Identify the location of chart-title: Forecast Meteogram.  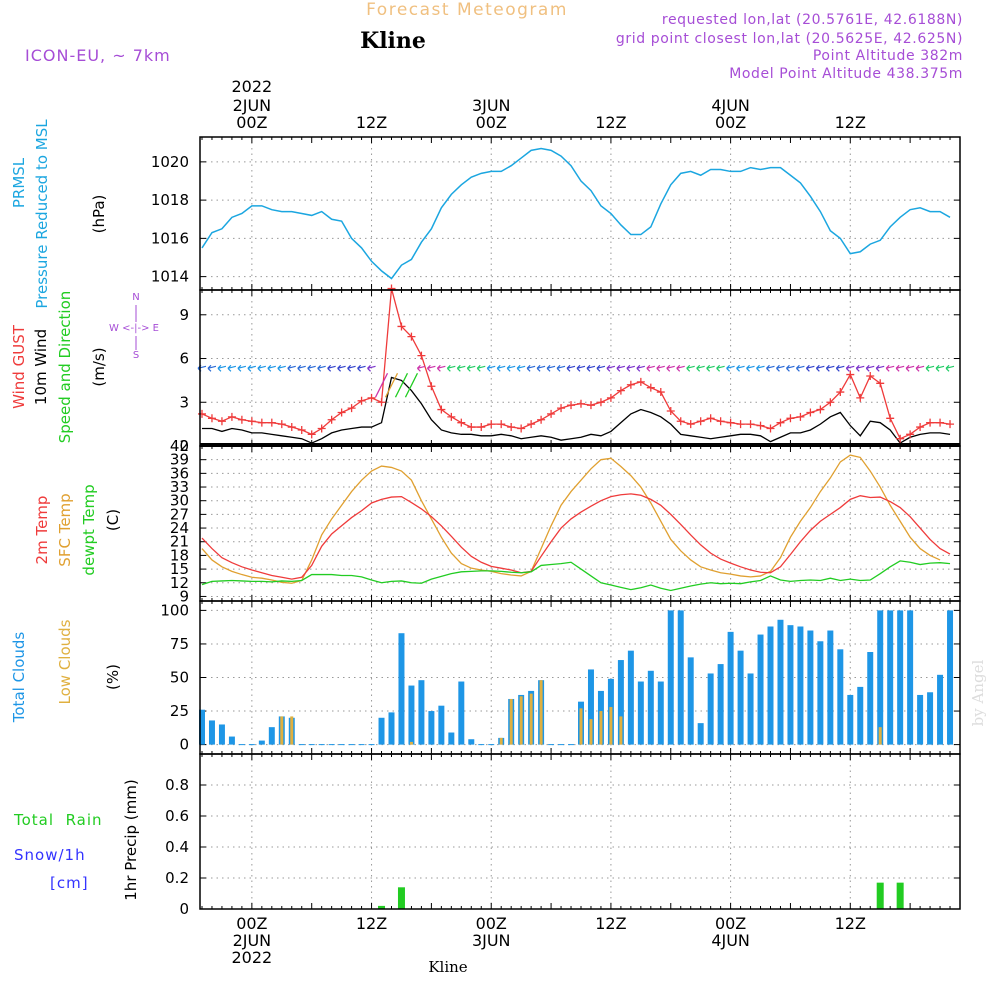
(467, 10).